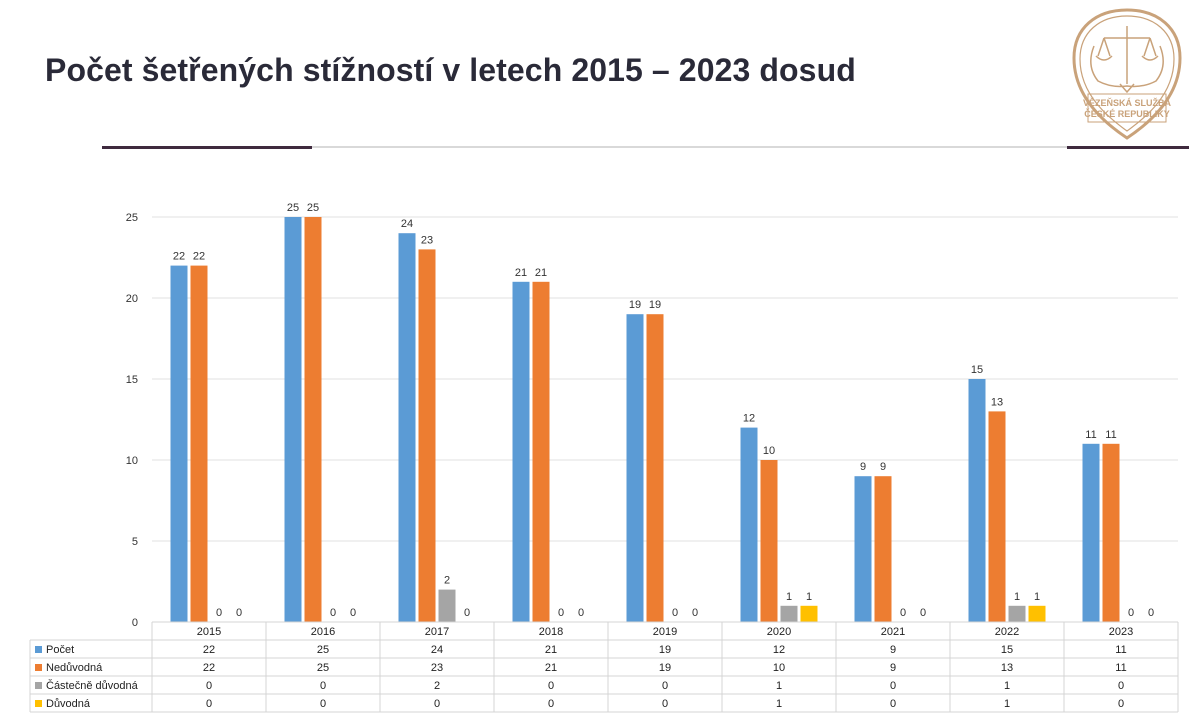 This screenshot has width=1204, height=725. I want to click on x-category-label: 2022, so click(1007, 632).